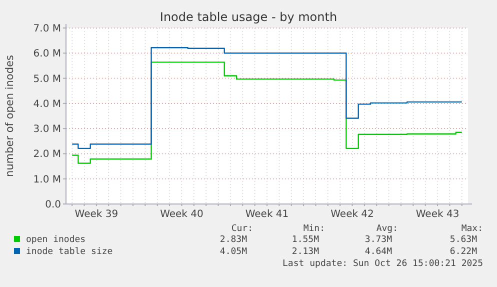 This screenshot has width=497, height=287. I want to click on y-tick-label: 2.0 M, so click(47, 154).